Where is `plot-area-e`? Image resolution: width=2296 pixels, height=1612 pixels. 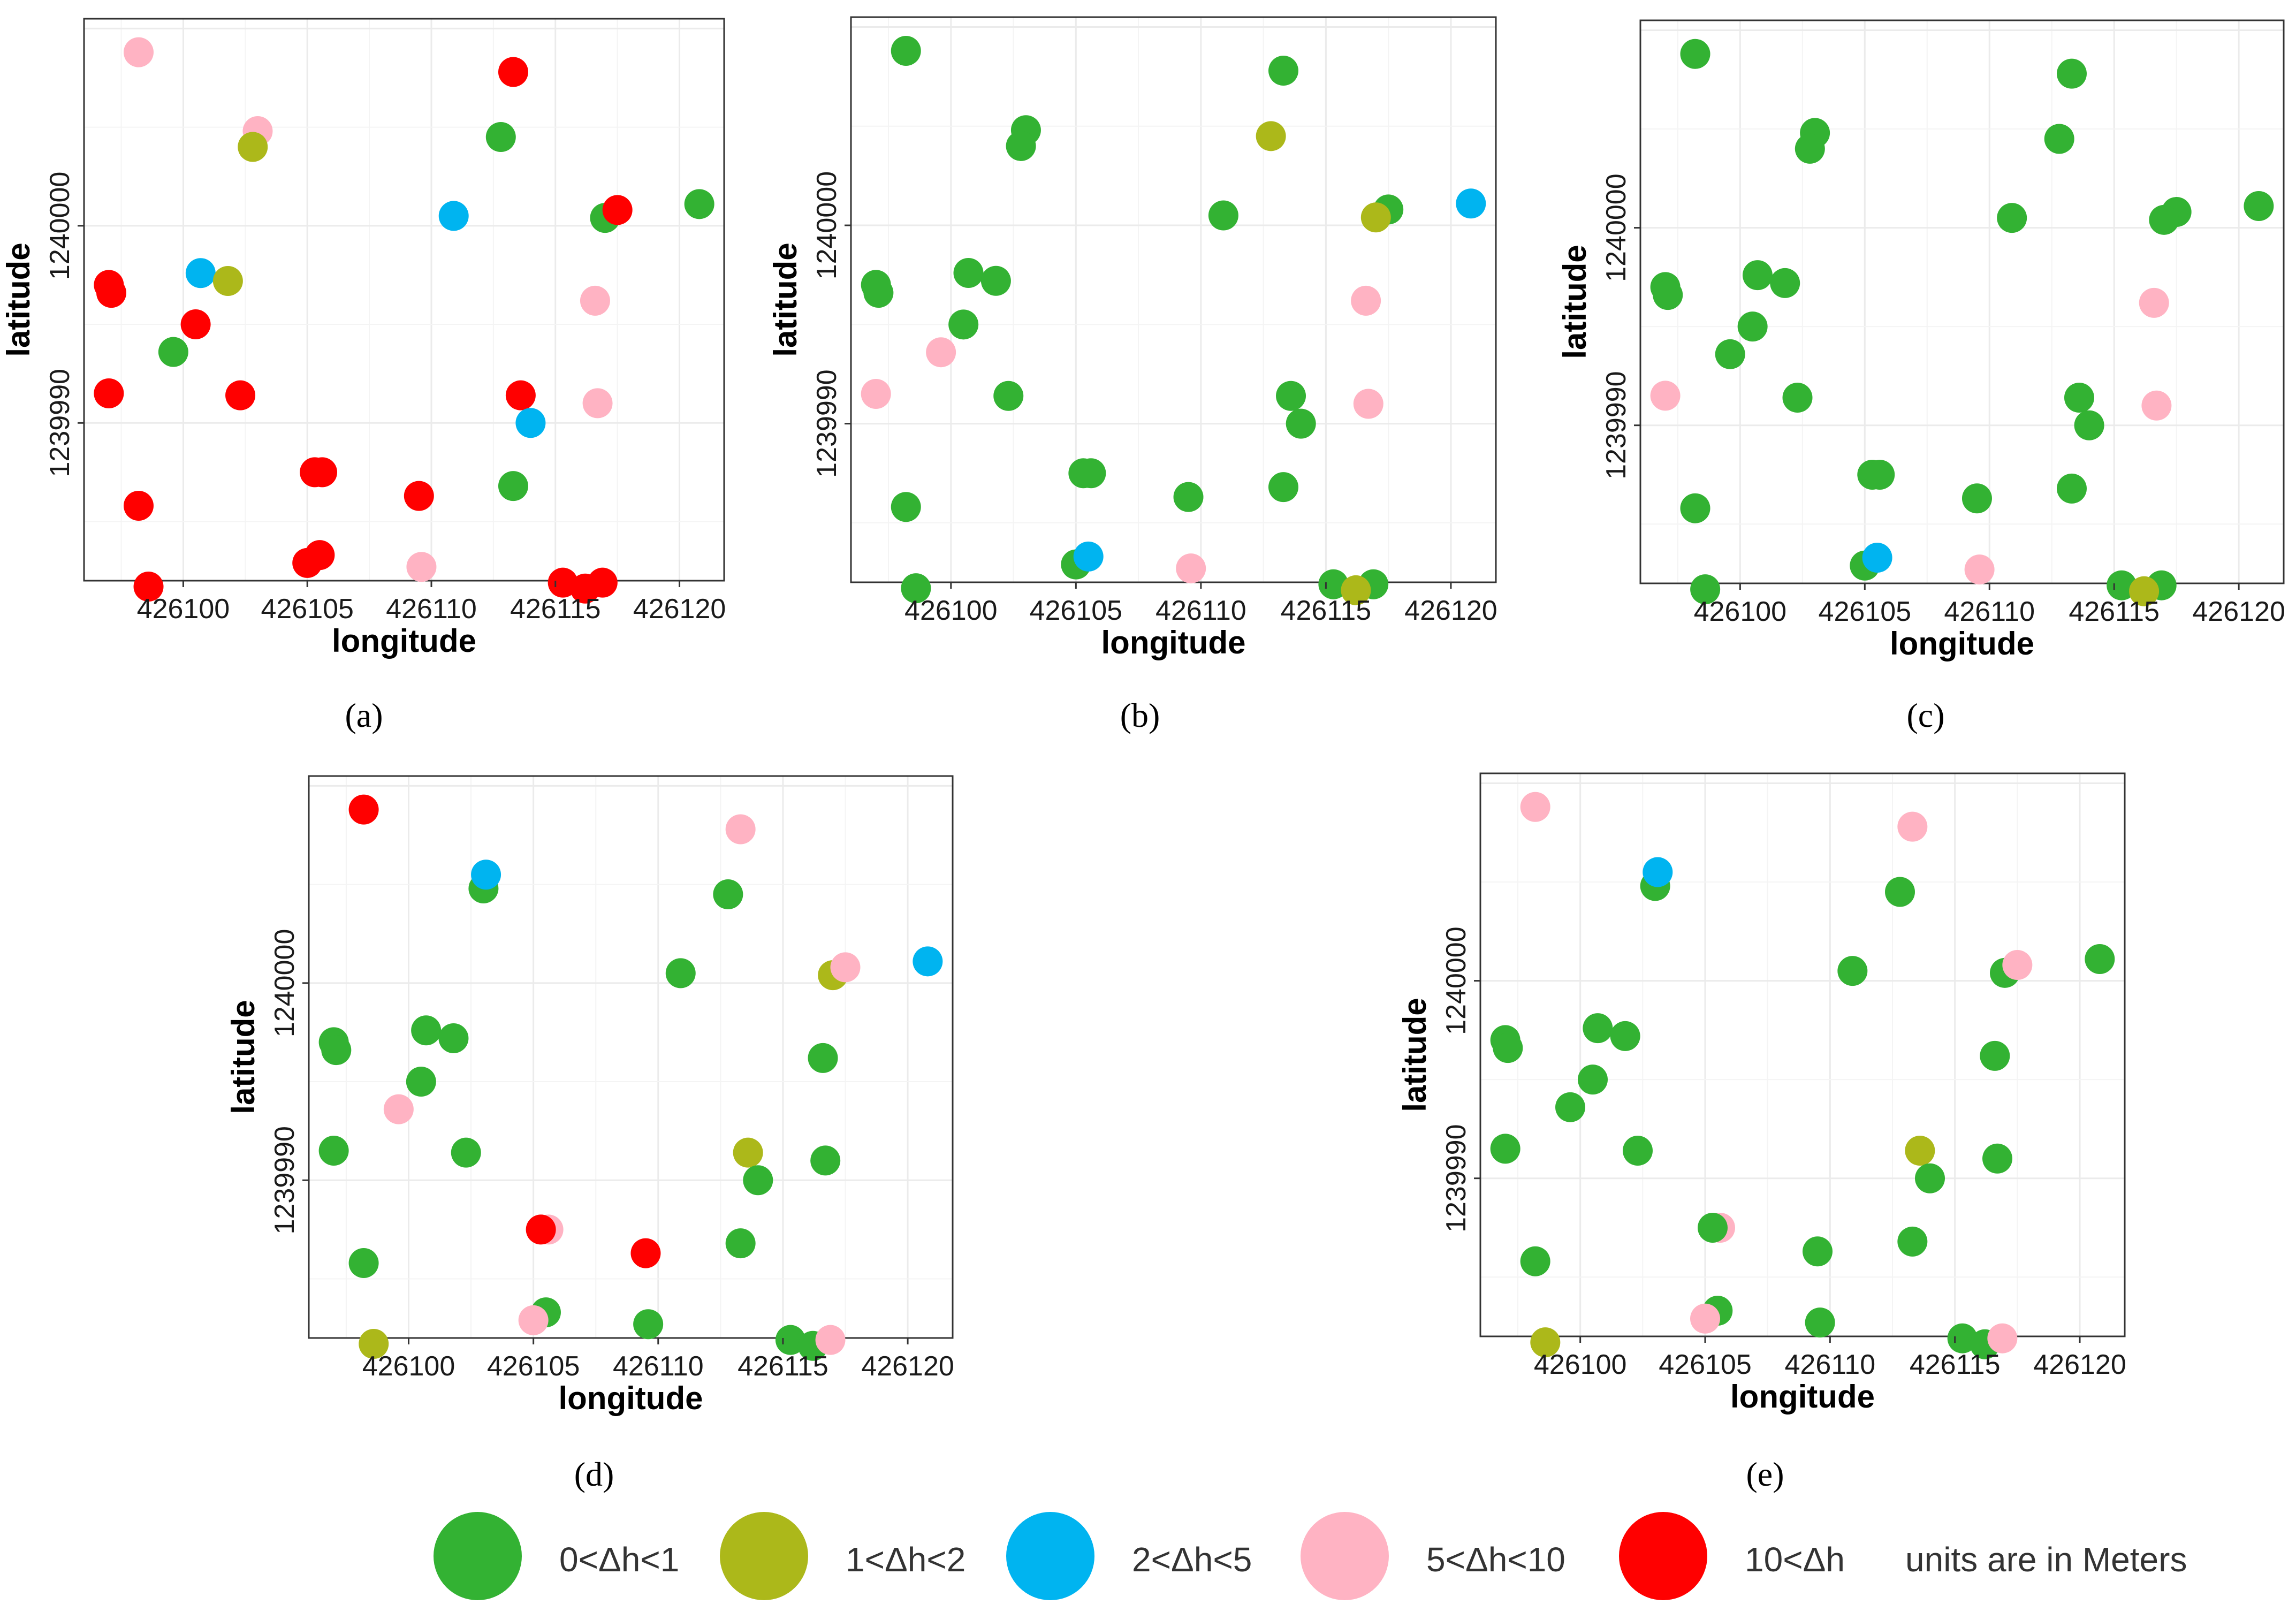 plot-area-e is located at coordinates (1802, 1054).